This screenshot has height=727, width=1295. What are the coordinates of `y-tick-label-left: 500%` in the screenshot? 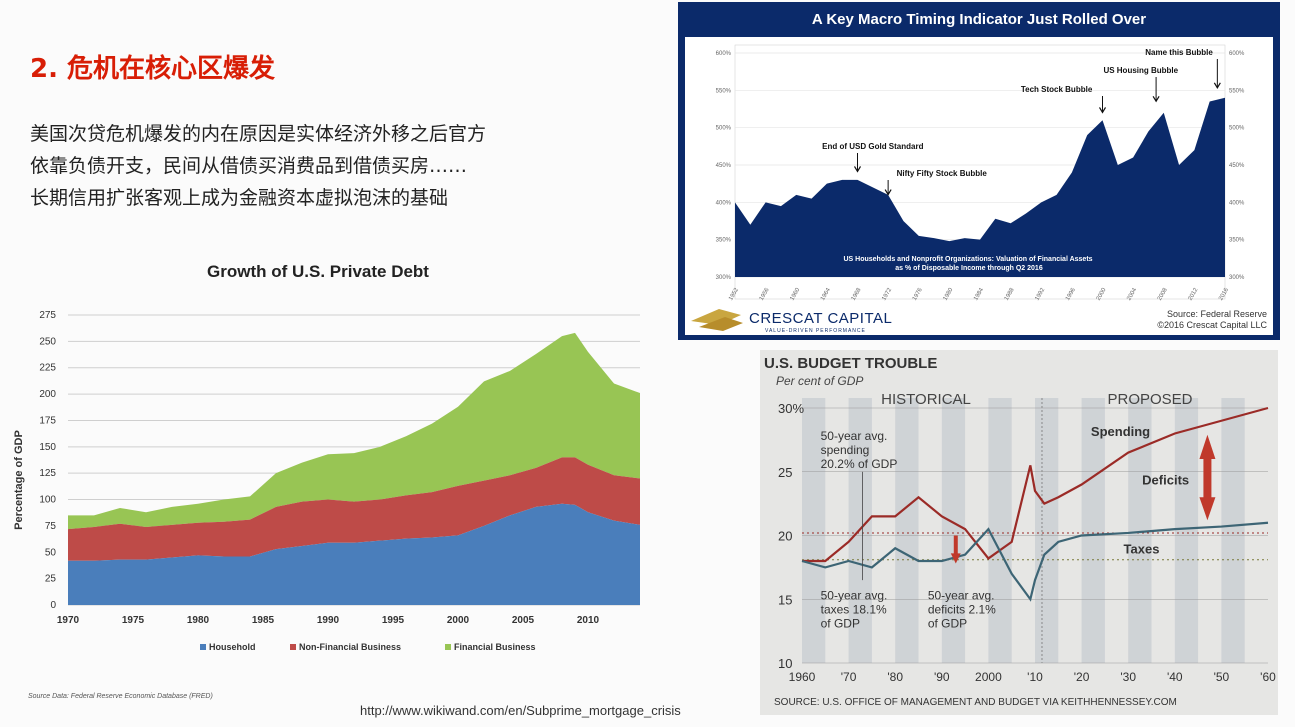 It's located at (724, 129).